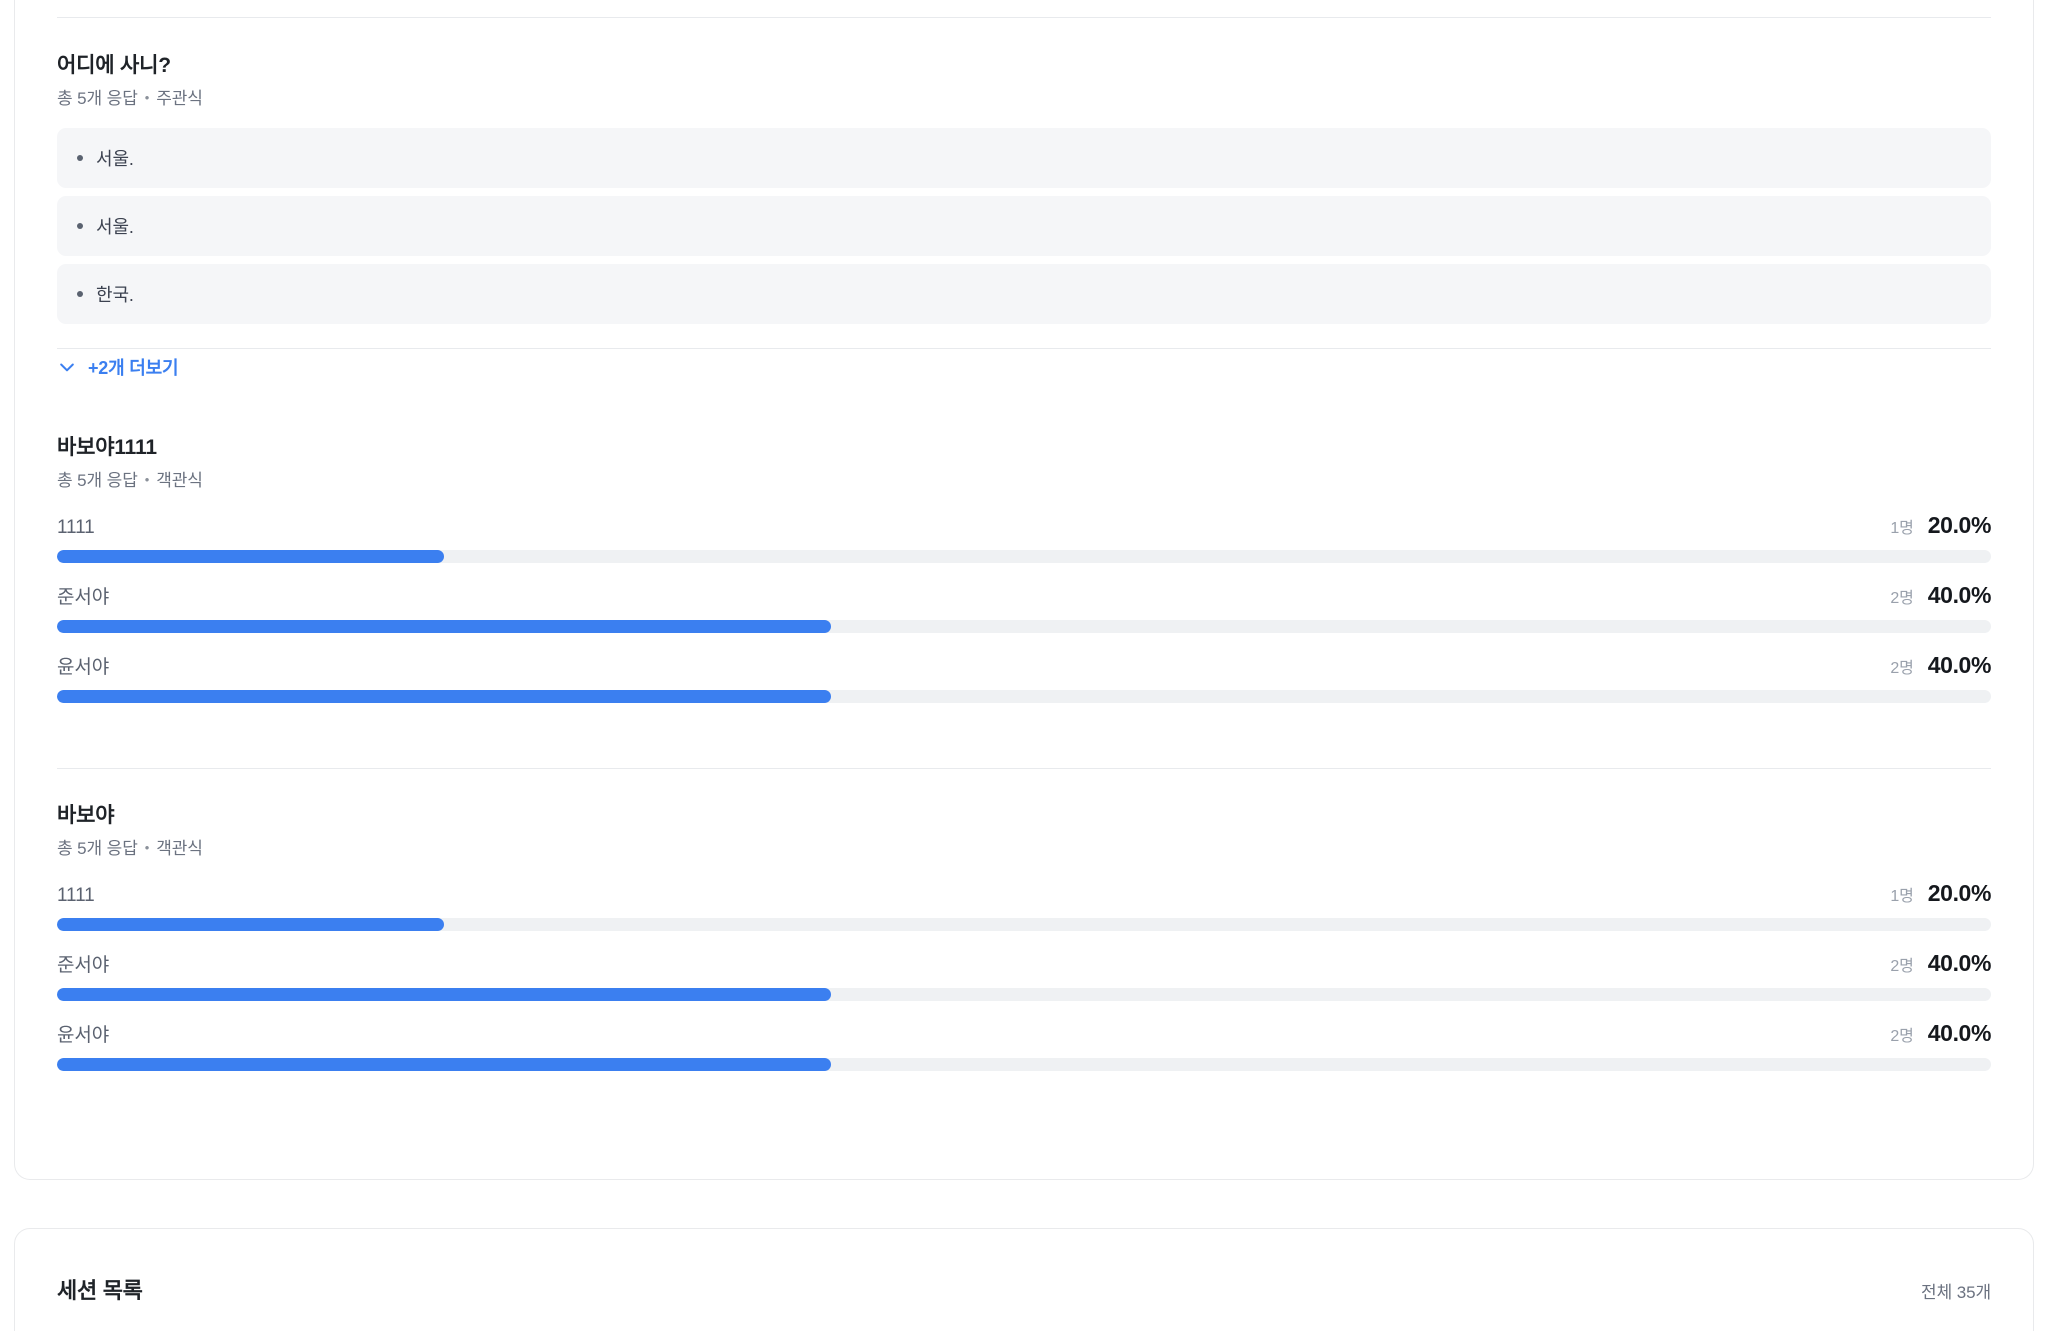  I want to click on list-item: 한국., so click(1024, 294).